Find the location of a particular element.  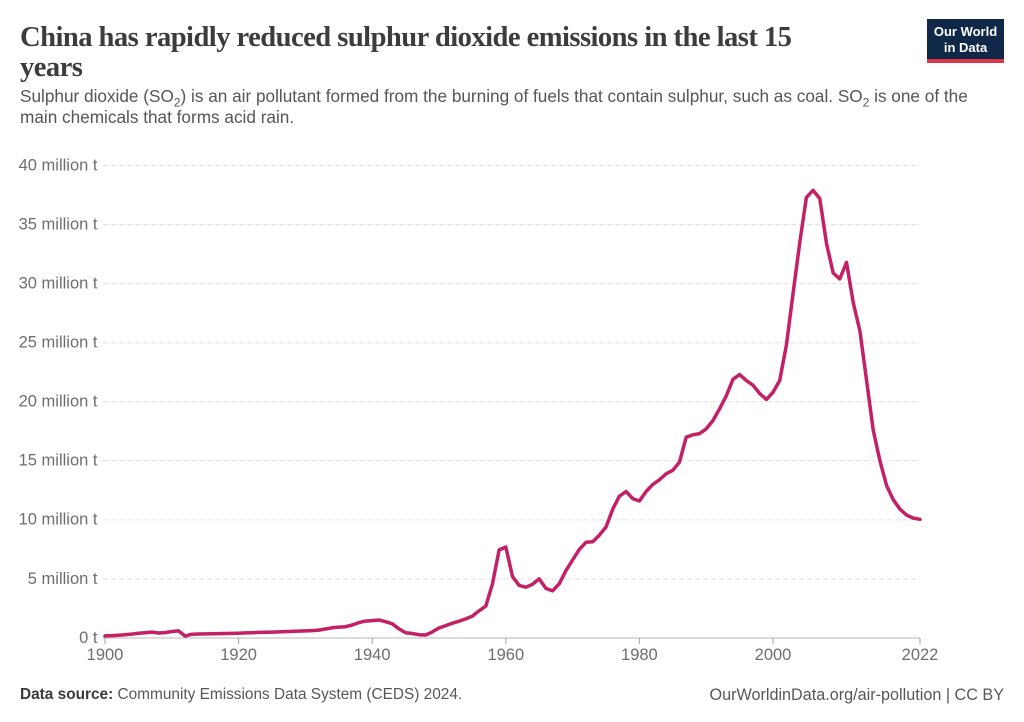

svg-text: 2022 is located at coordinates (920, 655).